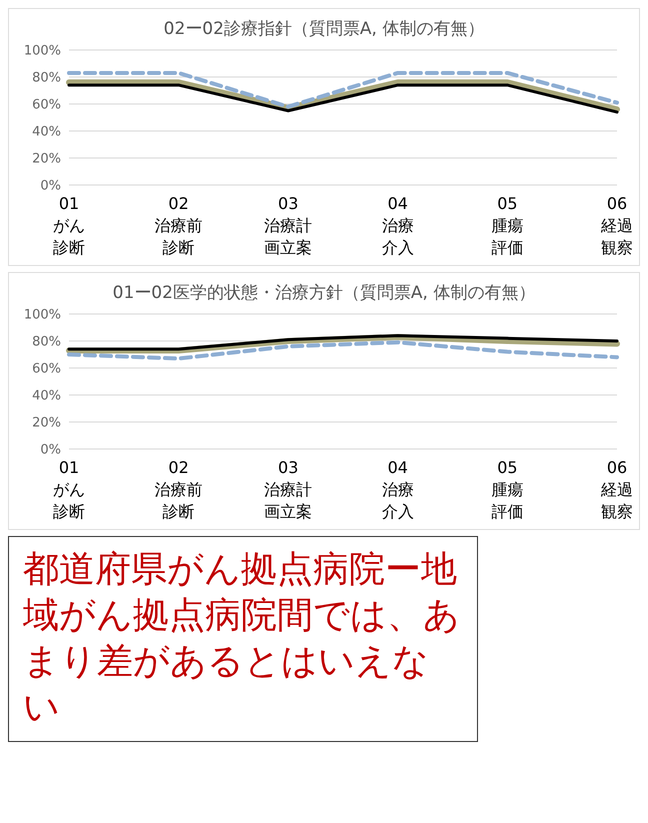 This screenshot has height=823, width=648. I want to click on line-series, so click(343, 350).